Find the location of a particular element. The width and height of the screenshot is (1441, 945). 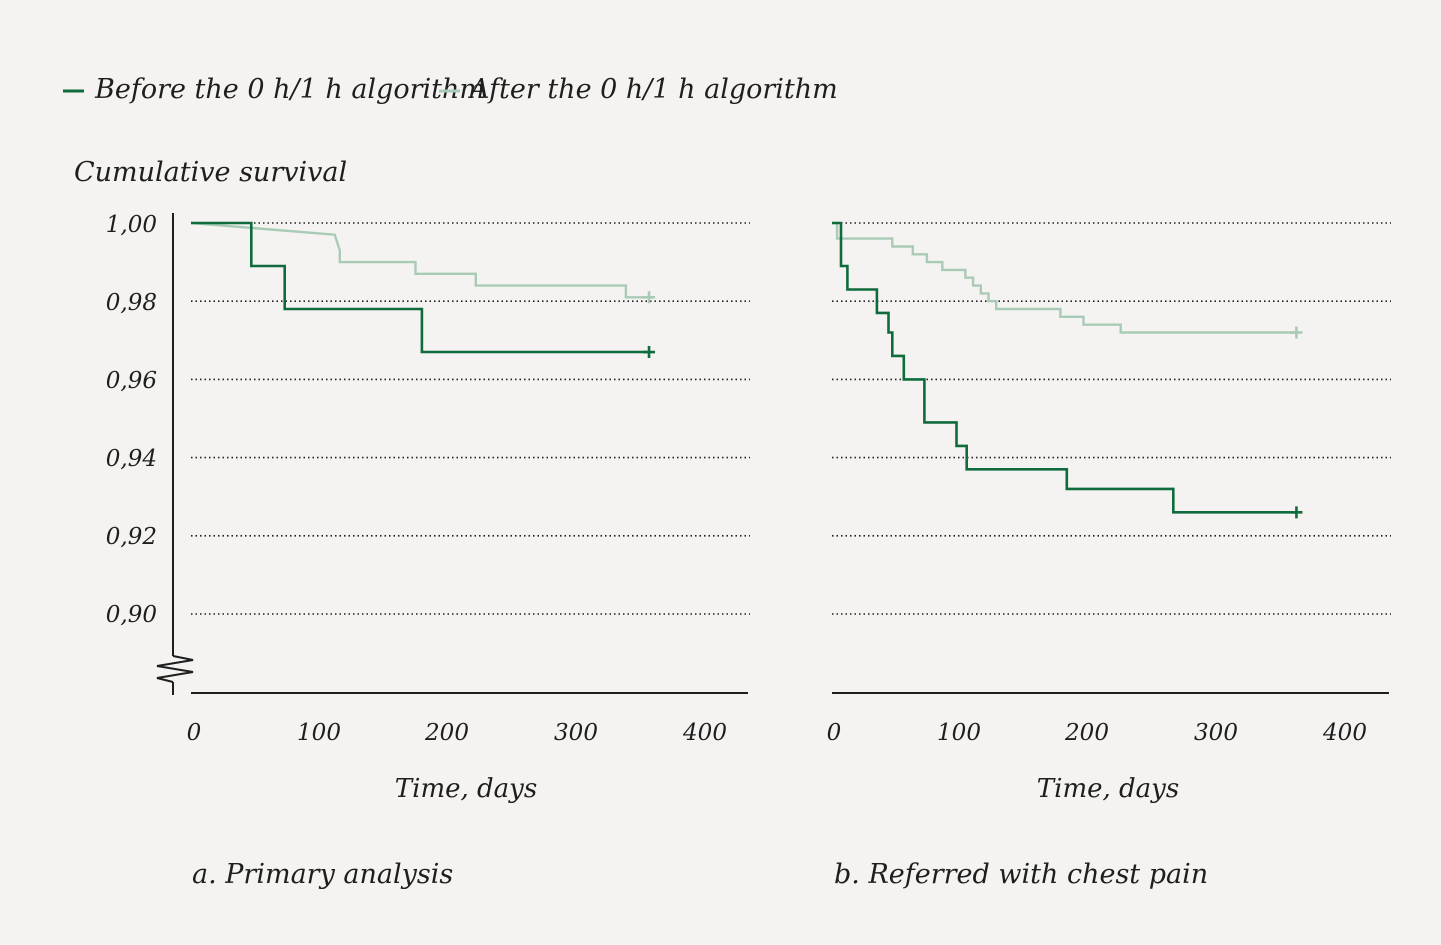

panel-caption: b. Referred with chest pain is located at coordinates (1021, 874).